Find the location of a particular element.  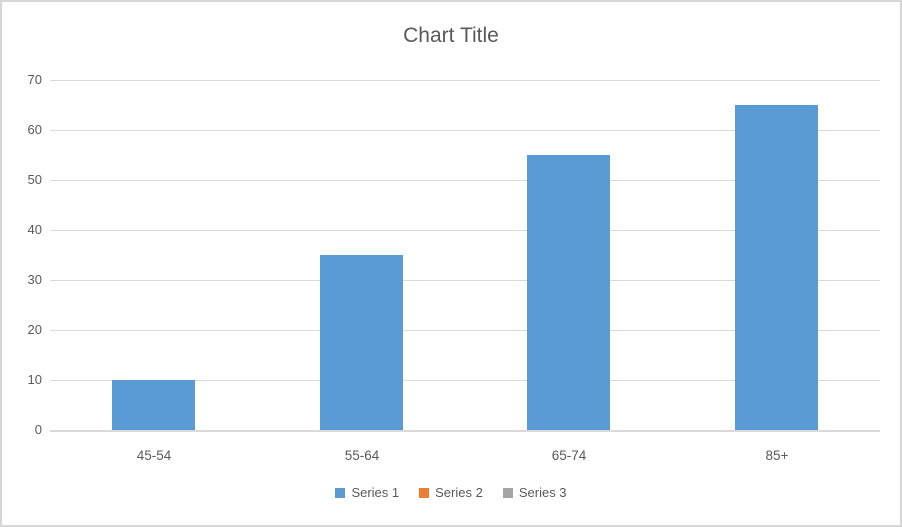

y-tick-label: 30 is located at coordinates (34, 279).